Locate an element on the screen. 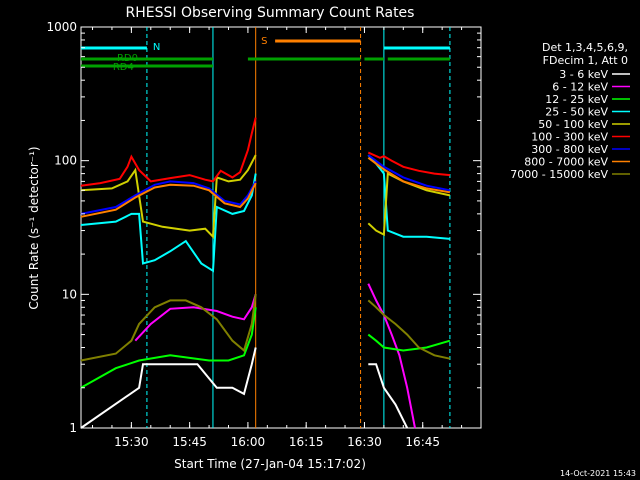 The width and height of the screenshot is (640, 480). legend-label: 3 - 6 keV is located at coordinates (583, 74).